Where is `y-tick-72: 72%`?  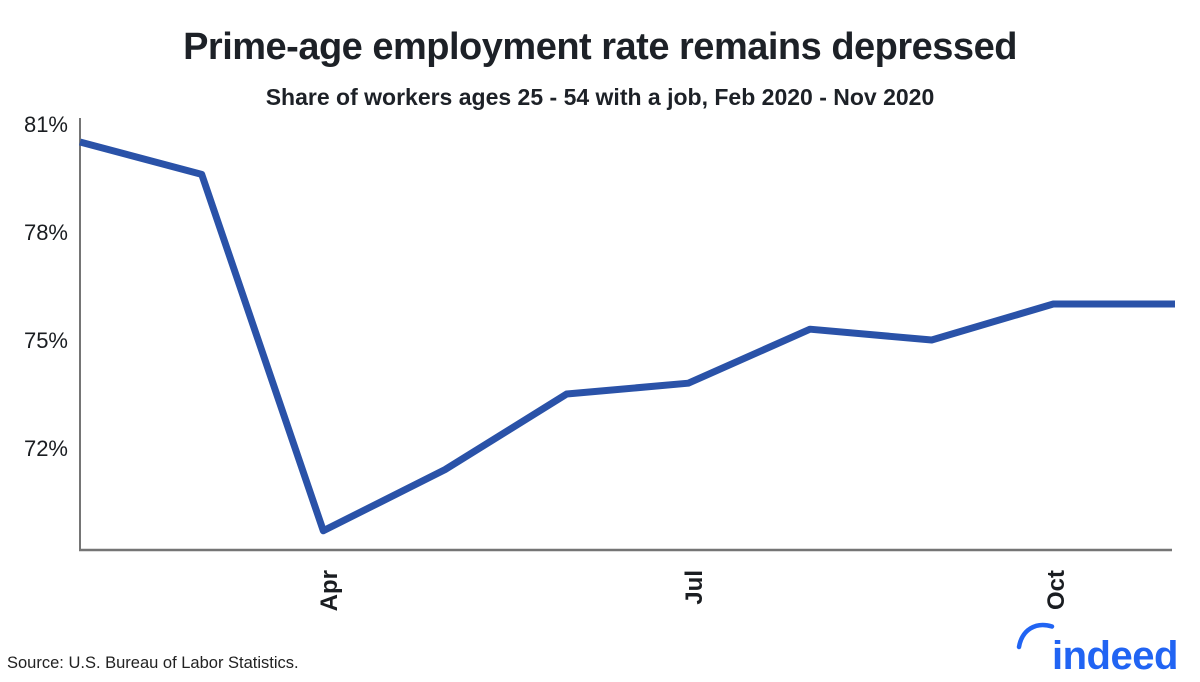 y-tick-72: 72% is located at coordinates (46, 448).